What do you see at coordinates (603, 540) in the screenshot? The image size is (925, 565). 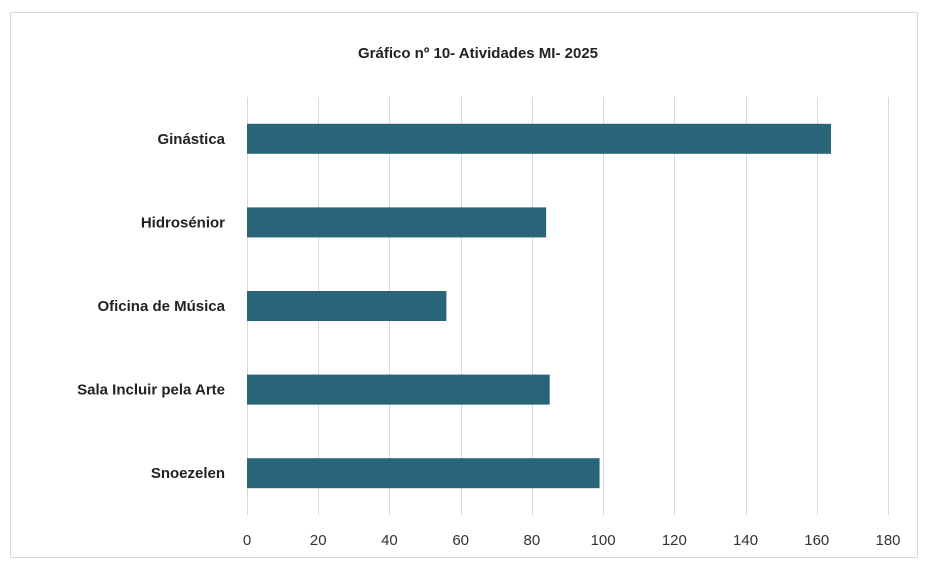 I see `x-tick-label: 100` at bounding box center [603, 540].